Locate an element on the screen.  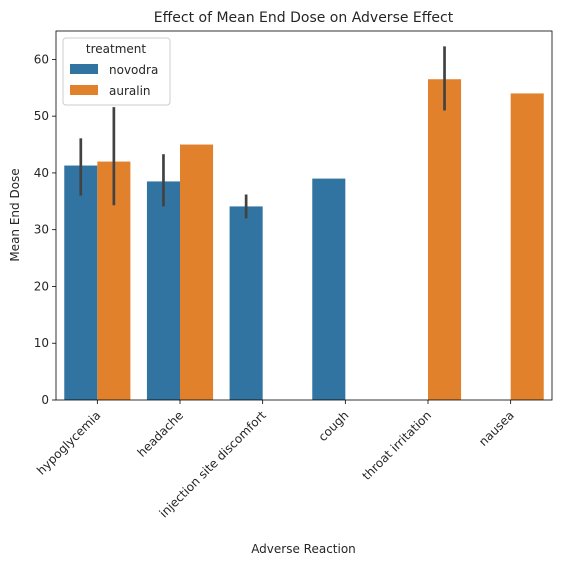
legend-label-auralin: auralin is located at coordinates (130, 91).